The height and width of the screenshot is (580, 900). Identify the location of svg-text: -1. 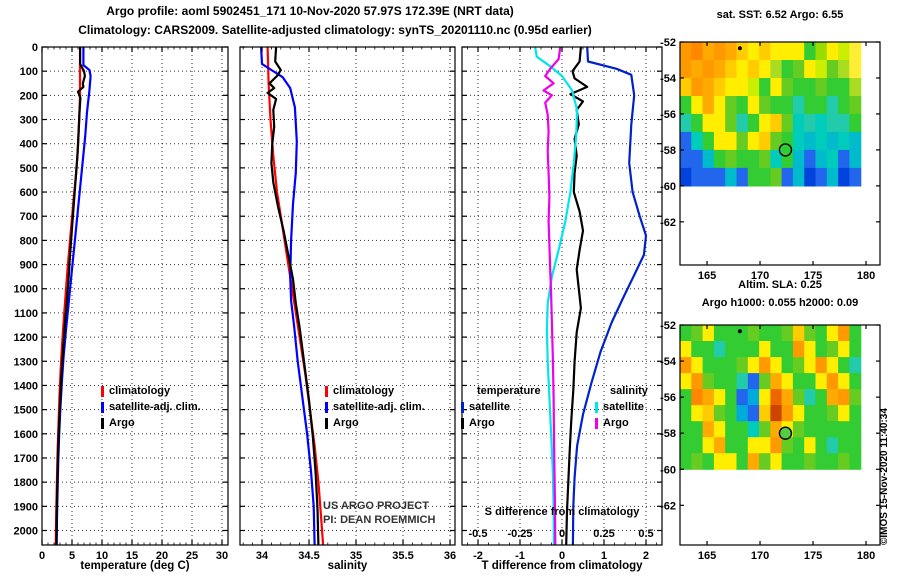
(520, 556).